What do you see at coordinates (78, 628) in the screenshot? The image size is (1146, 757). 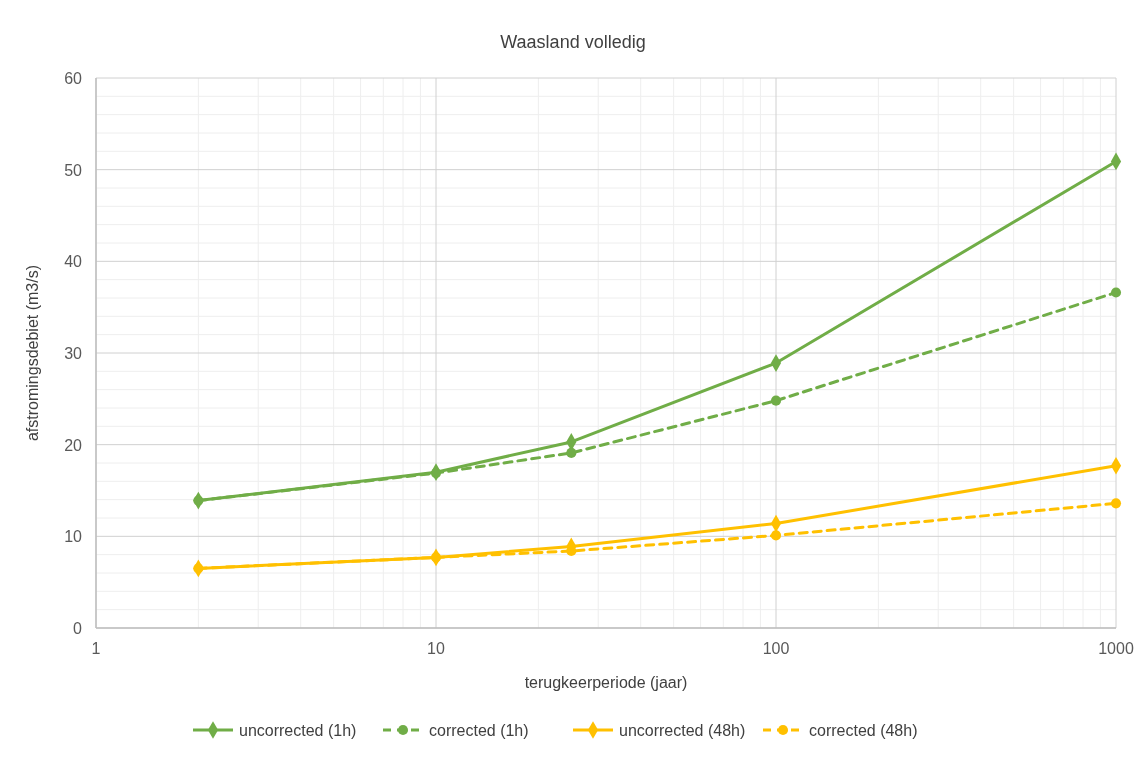 I see `y-tick-label: 0` at bounding box center [78, 628].